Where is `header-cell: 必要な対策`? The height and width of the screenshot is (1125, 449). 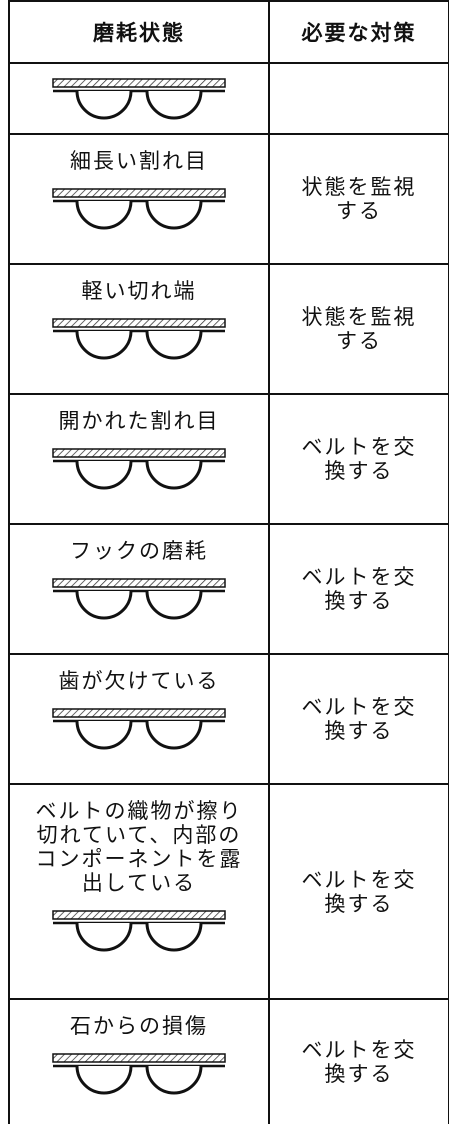
header-cell: 必要な対策 is located at coordinates (358, 32).